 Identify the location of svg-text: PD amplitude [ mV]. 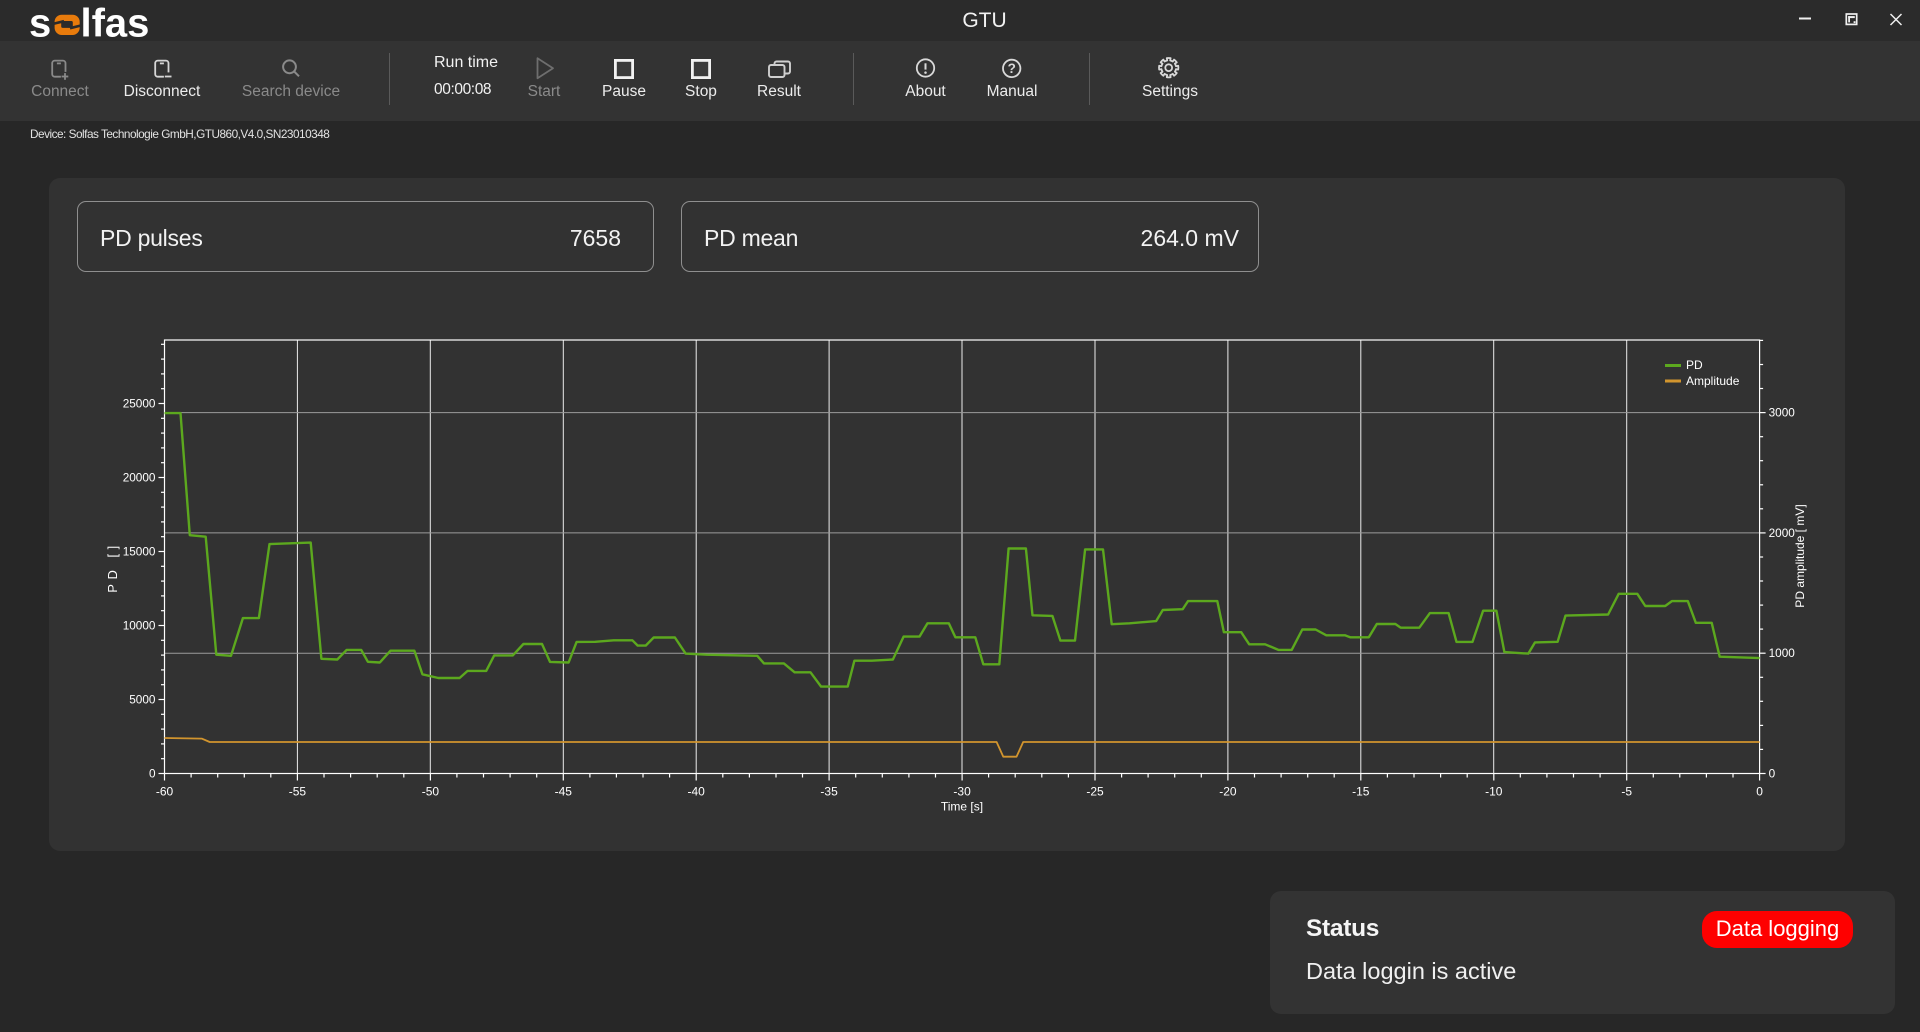
(1800, 555).